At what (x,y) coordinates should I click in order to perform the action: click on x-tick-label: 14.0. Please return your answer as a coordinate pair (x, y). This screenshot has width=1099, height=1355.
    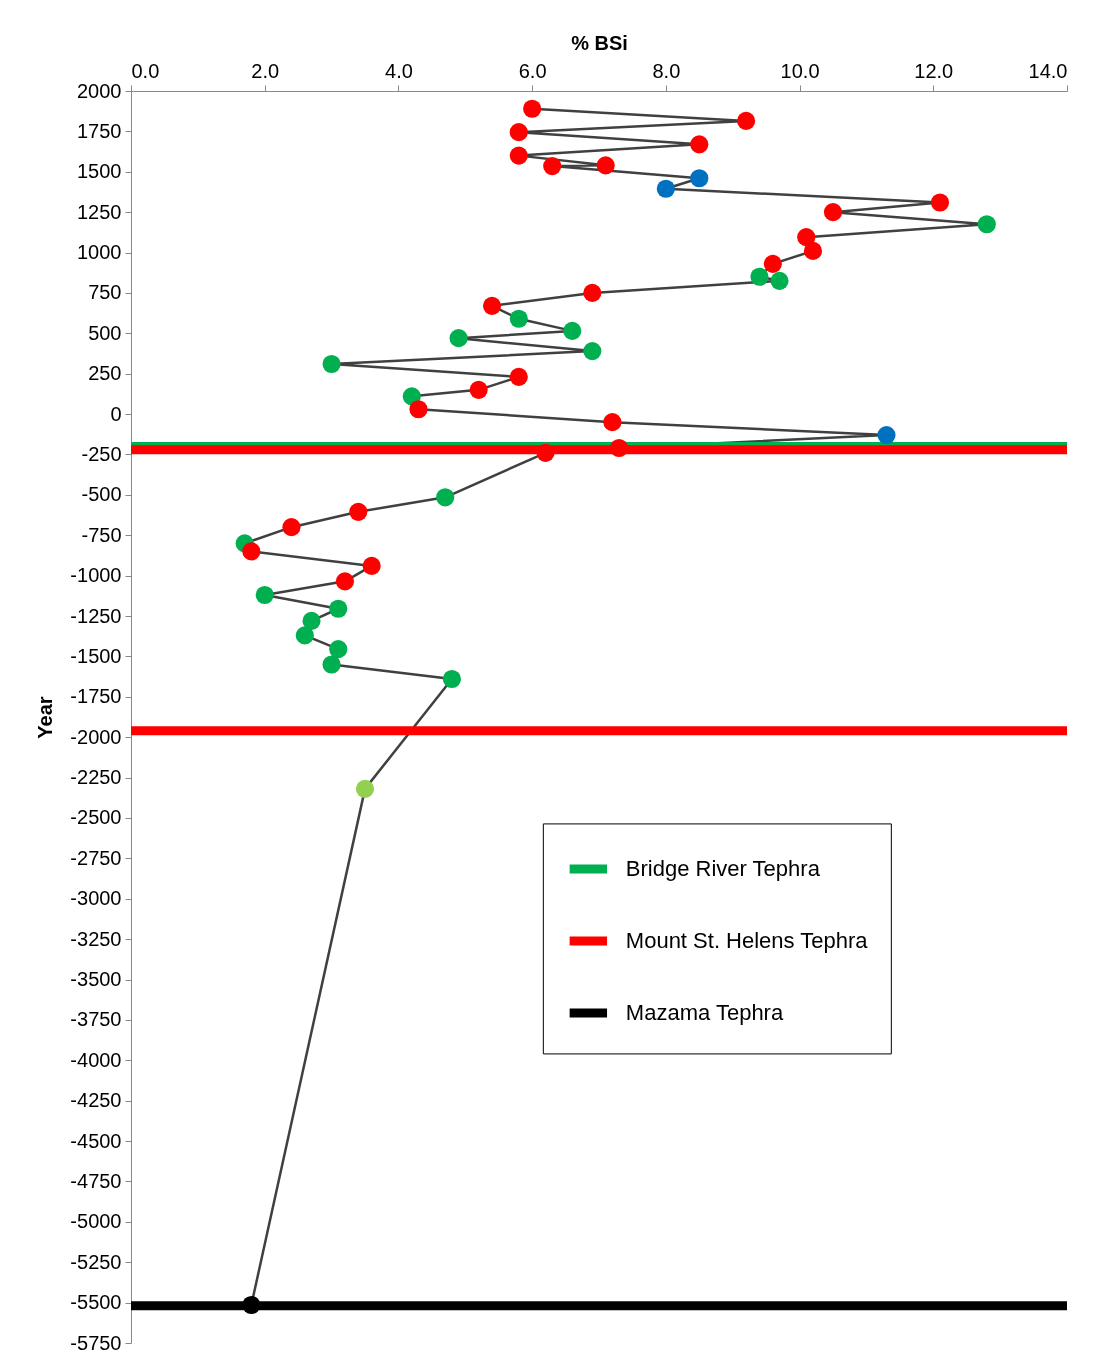
    Looking at the image, I should click on (1048, 70).